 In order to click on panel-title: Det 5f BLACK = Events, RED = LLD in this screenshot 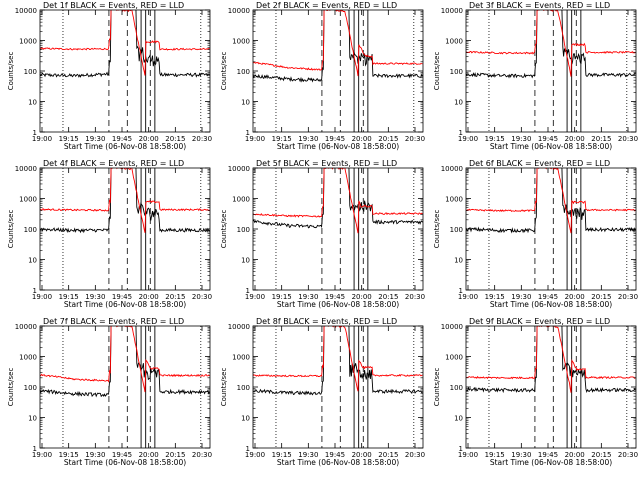, I will do `click(326, 163)`.